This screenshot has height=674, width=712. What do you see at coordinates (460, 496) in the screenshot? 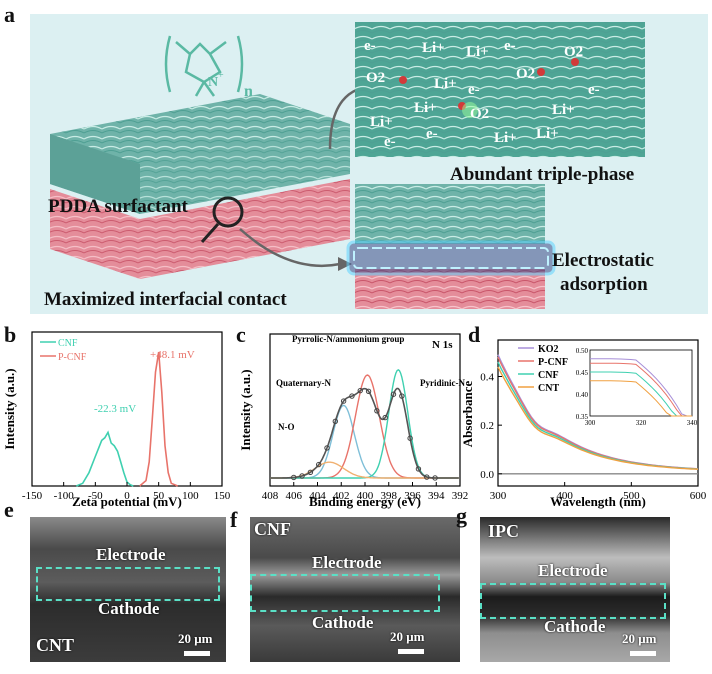
I see `x-tick-label: 392` at bounding box center [460, 496].